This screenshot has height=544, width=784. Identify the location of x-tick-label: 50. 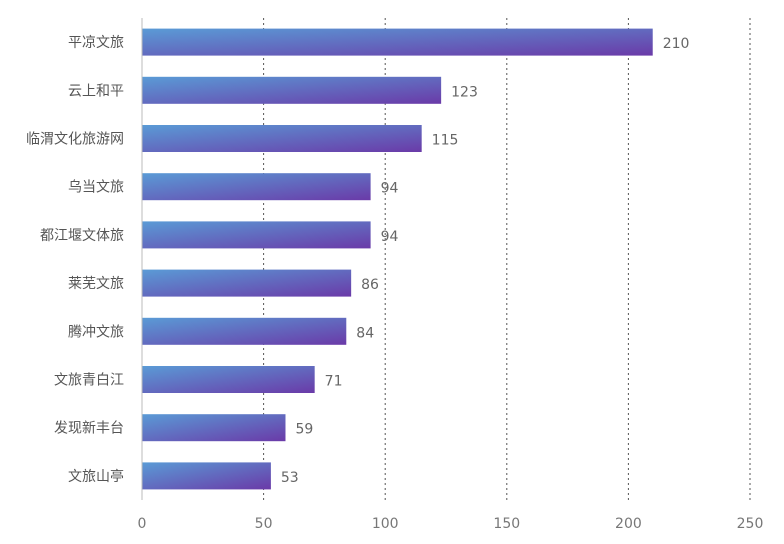
(264, 524).